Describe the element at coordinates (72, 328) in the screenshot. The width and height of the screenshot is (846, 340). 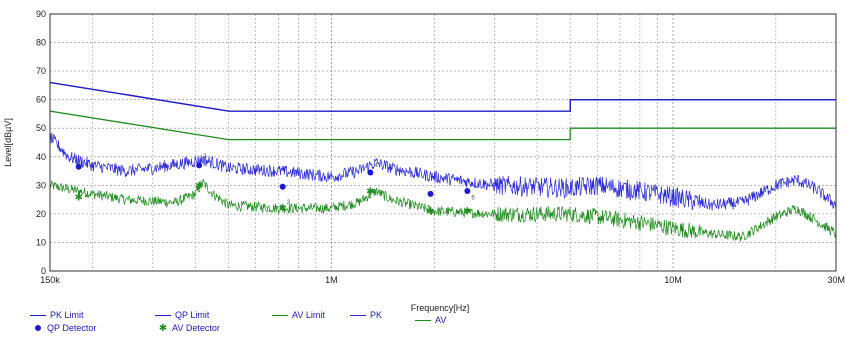
I see `legend-qp-detector-label: QP Detector` at that location.